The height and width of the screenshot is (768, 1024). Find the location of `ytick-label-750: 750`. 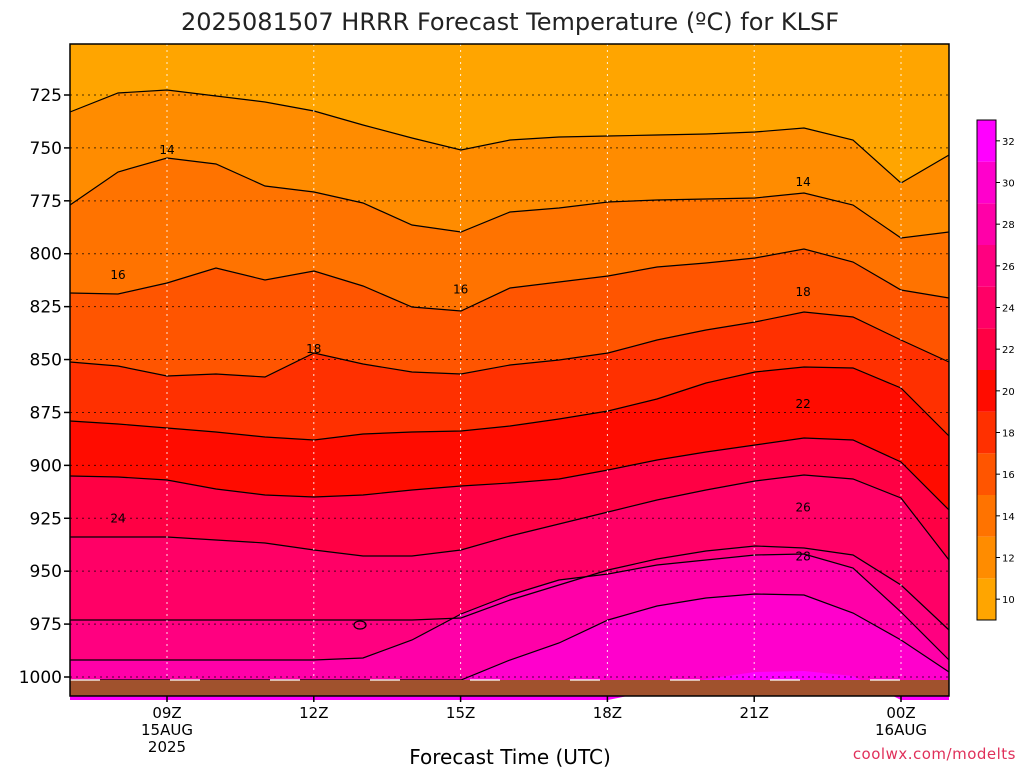

ytick-label-750: 750 is located at coordinates (46, 149).